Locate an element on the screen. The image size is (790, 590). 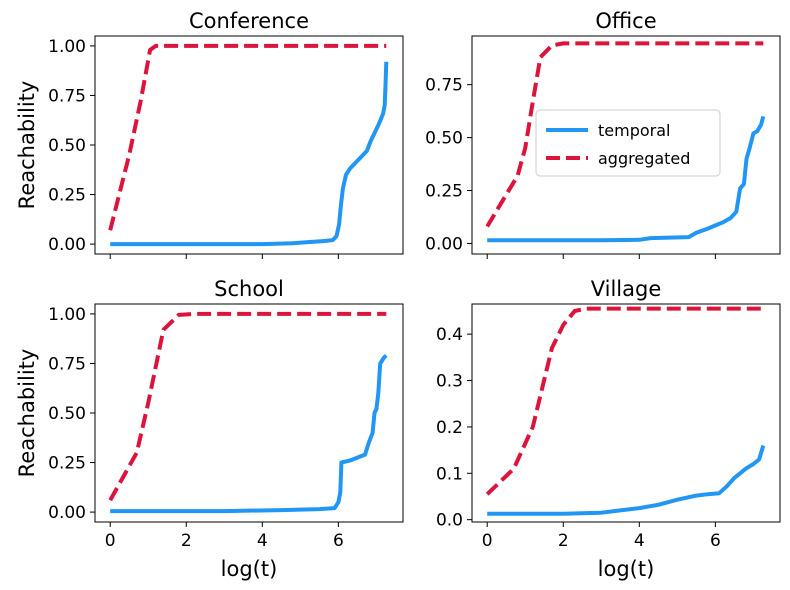
legend-label: temporal is located at coordinates (634, 130).